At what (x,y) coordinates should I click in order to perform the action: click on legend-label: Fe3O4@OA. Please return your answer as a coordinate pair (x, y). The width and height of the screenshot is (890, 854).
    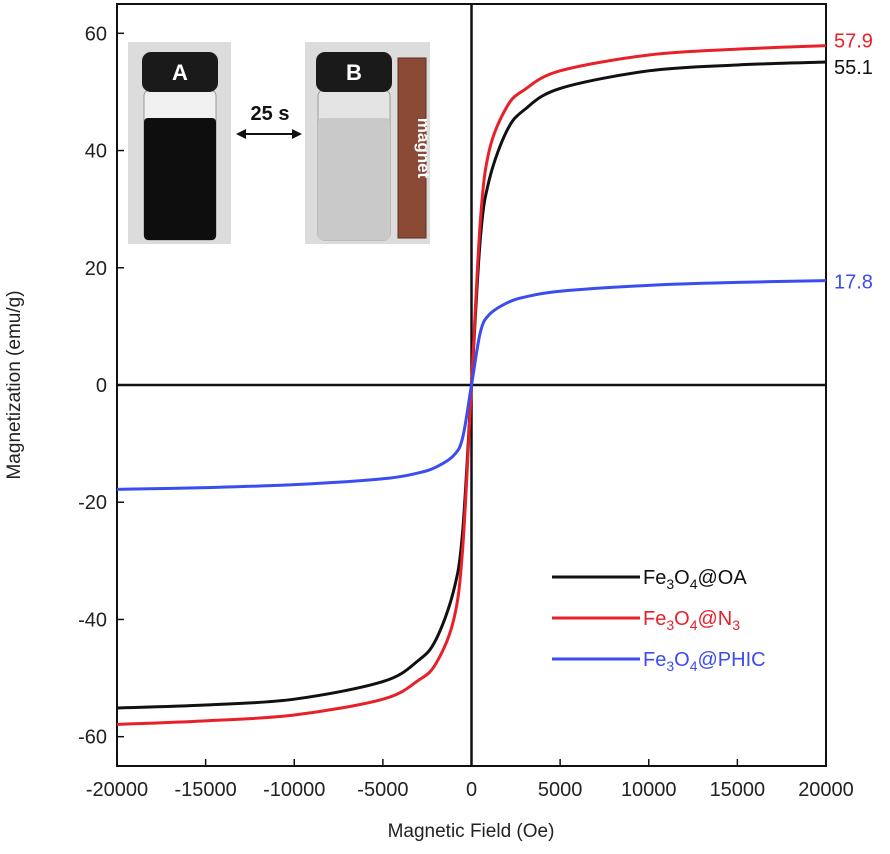
    Looking at the image, I should click on (695, 579).